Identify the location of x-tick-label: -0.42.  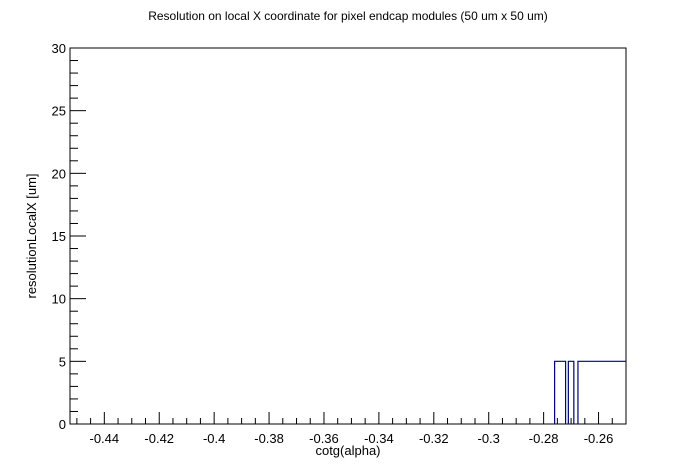
(159, 438).